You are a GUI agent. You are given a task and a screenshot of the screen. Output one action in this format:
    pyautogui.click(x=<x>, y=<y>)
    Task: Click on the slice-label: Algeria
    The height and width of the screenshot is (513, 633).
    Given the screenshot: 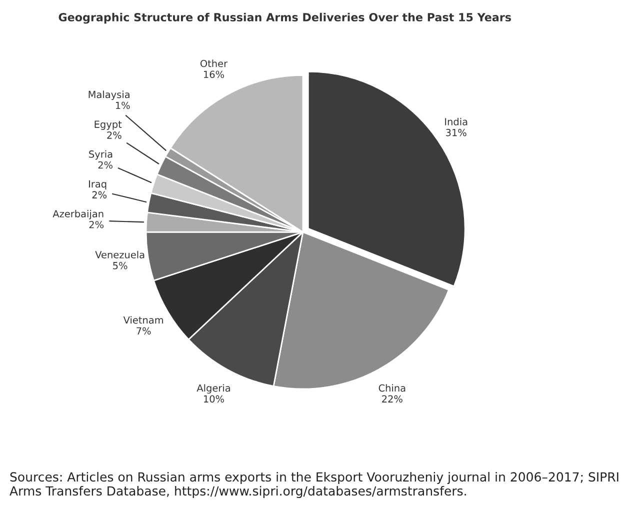 What is the action you would take?
    pyautogui.click(x=213, y=389)
    